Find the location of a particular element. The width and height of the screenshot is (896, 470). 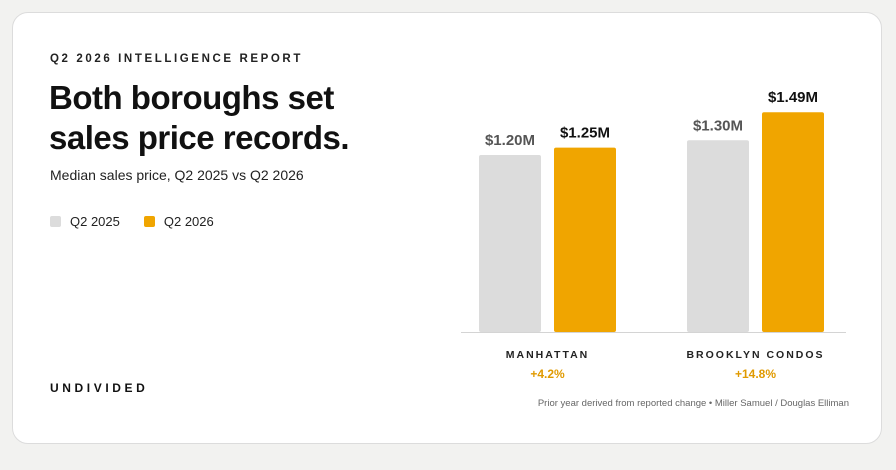

chart-legend: Q2 2025 Q2 2026 is located at coordinates (132, 221).